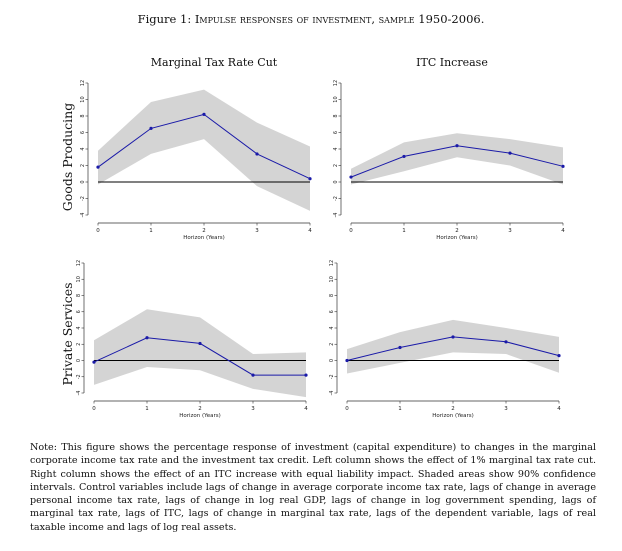 Image resolution: width=622 pixels, height=551 pixels. What do you see at coordinates (452, 62) in the screenshot?
I see `column-title-right: ITC Increase` at bounding box center [452, 62].